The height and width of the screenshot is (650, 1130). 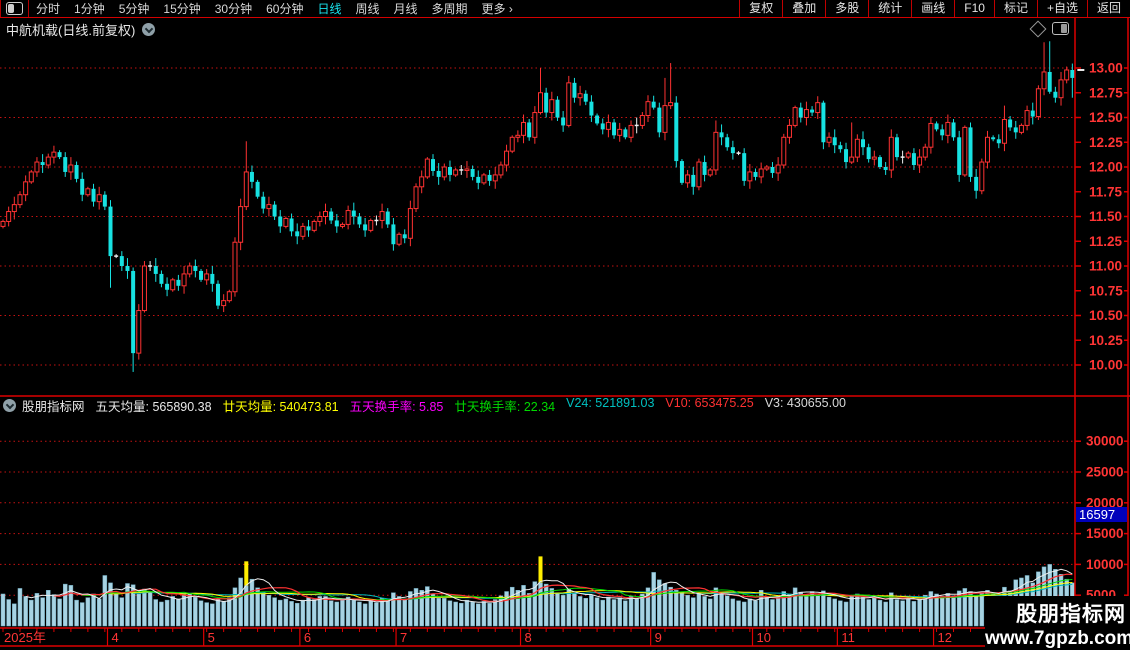 What do you see at coordinates (1106, 241) in the screenshot?
I see `svg-text: 11.25` at bounding box center [1106, 241].